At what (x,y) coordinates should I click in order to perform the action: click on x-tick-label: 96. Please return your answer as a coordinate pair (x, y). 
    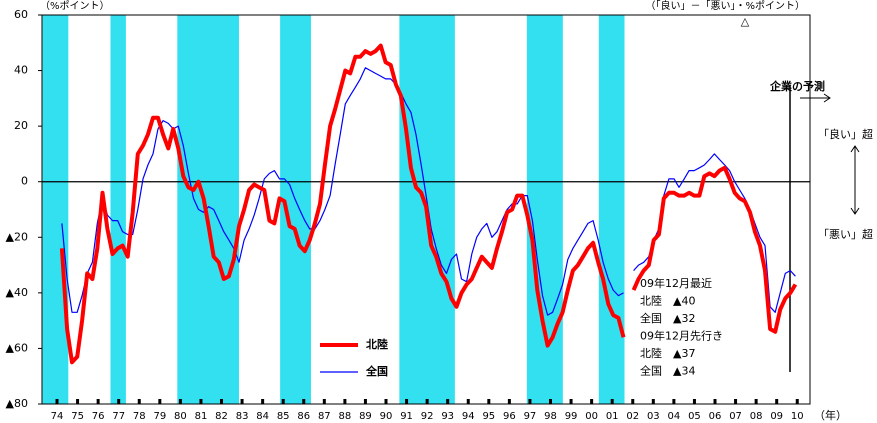
    Looking at the image, I should click on (509, 416).